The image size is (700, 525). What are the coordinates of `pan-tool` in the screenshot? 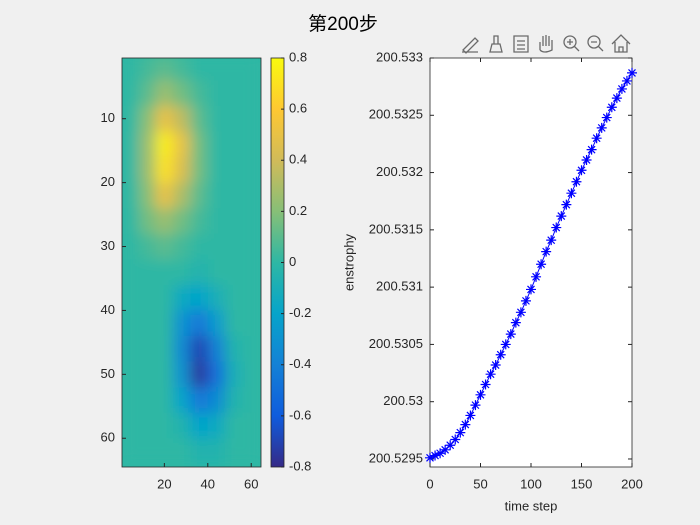 It's located at (546, 44).